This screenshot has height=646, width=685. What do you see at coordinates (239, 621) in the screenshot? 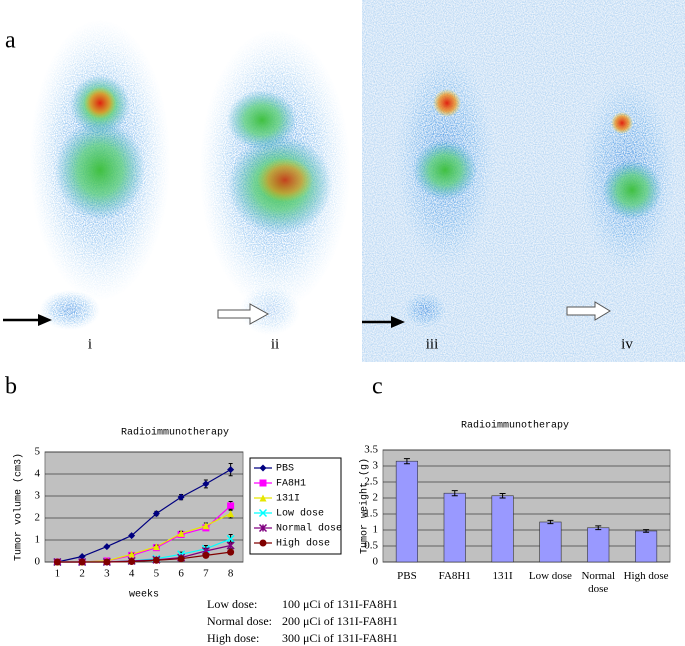
I see `note-label: Normal dose:` at bounding box center [239, 621].